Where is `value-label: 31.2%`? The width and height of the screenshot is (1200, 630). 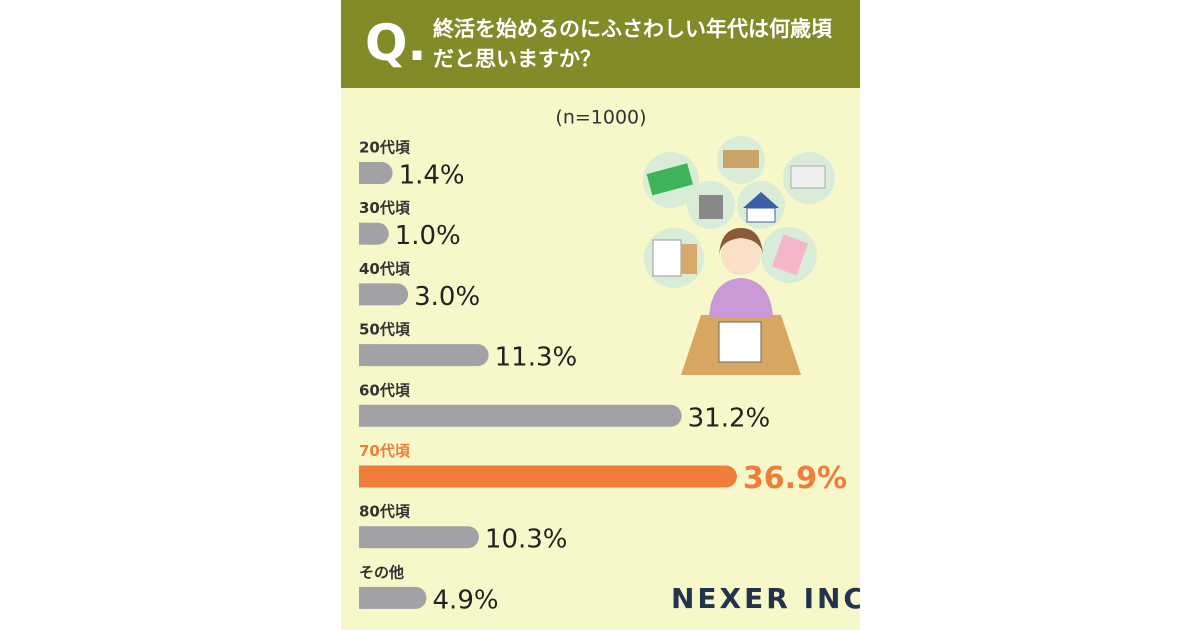 value-label: 31.2% is located at coordinates (729, 418).